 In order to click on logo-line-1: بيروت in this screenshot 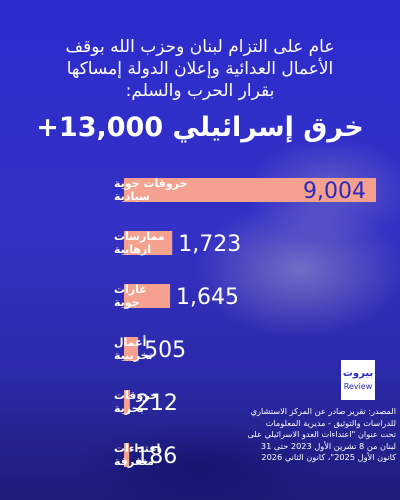, I will do `click(358, 373)`.